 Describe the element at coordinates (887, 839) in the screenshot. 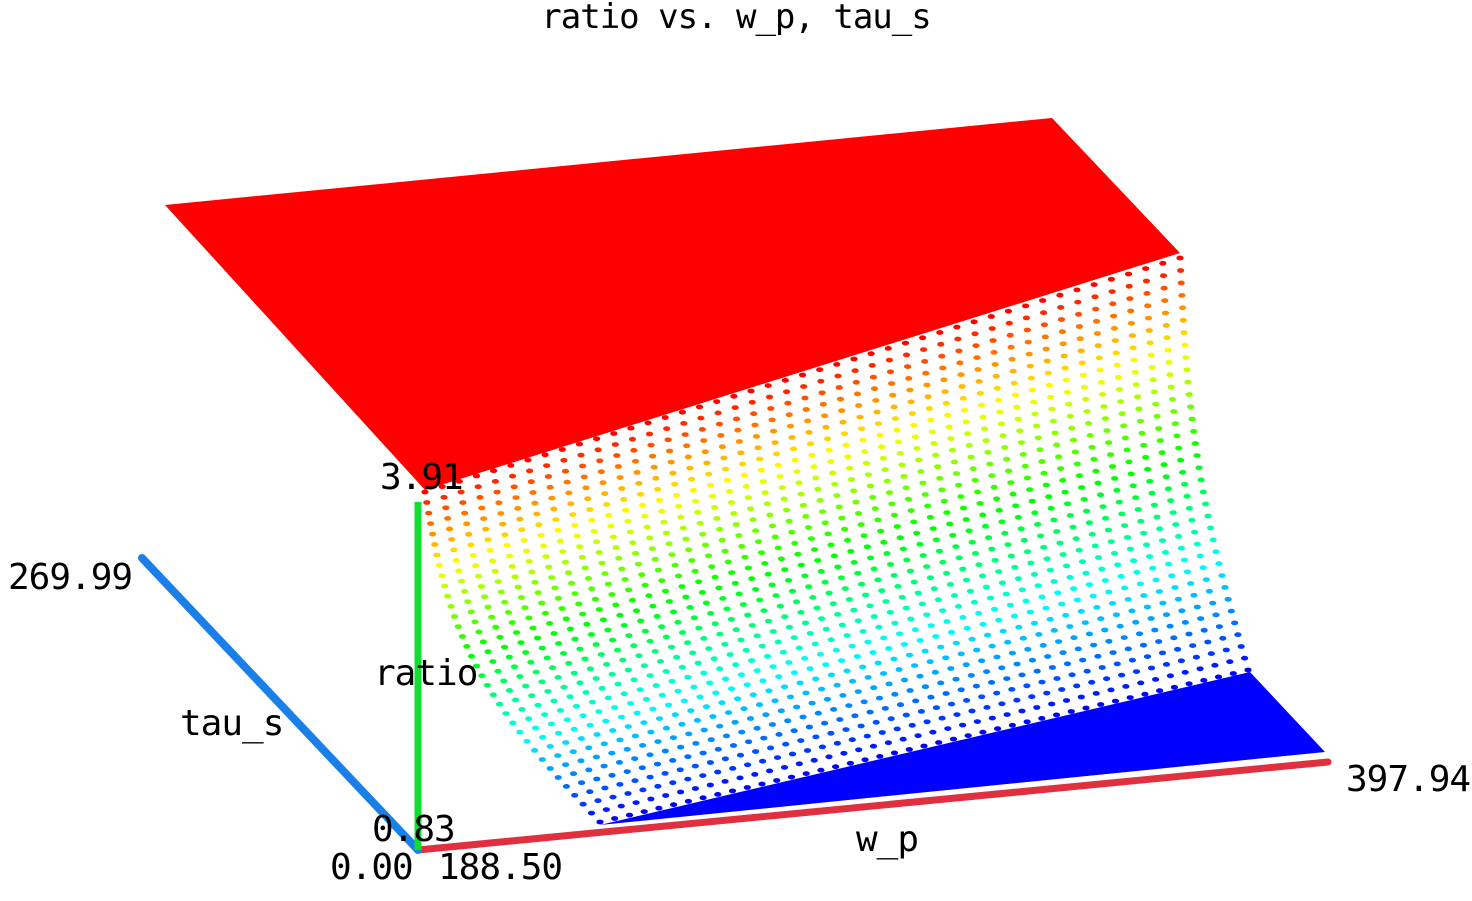

I see `x-axis-label: w_p` at that location.